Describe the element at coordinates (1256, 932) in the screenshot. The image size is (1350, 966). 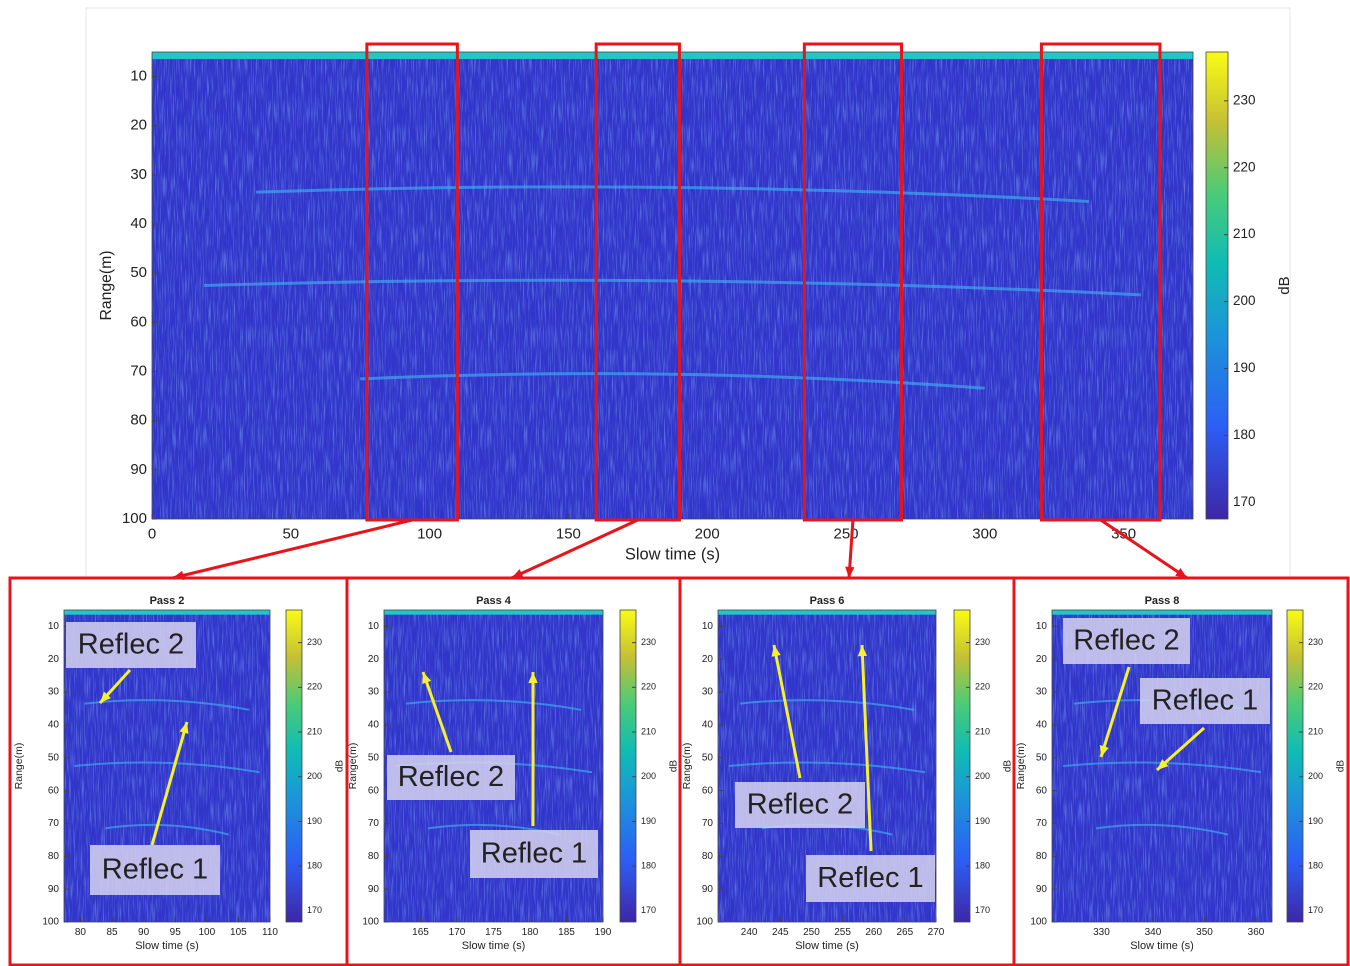
I see `x-tick-label: 360` at that location.